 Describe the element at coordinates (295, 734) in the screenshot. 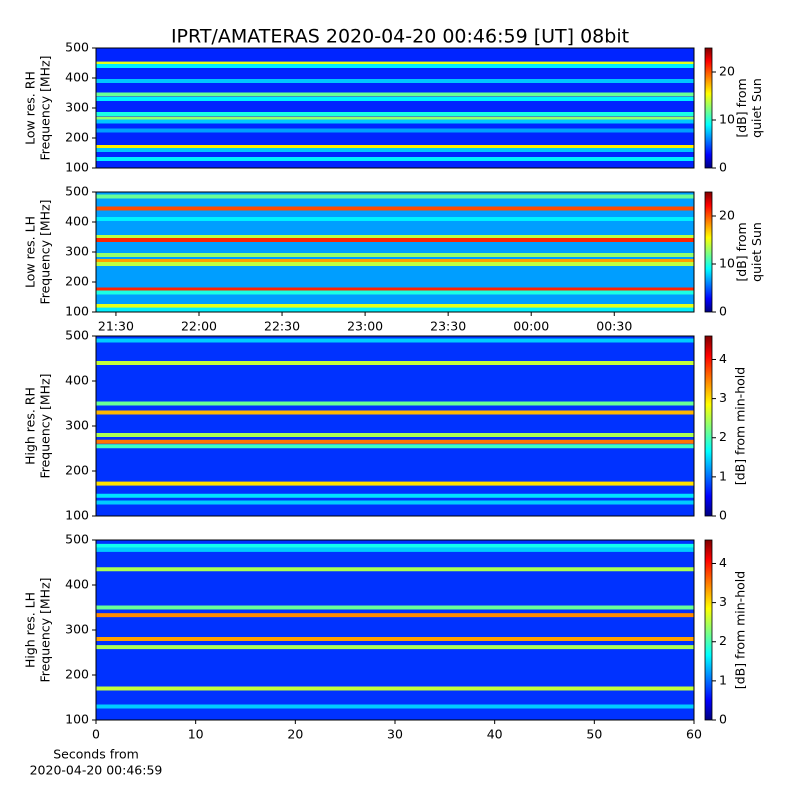

I see `x-tick-label: 20` at that location.